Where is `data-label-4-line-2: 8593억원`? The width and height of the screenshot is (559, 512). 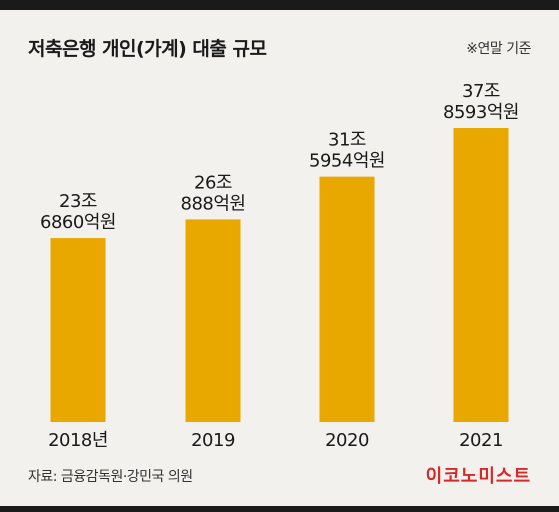 data-label-4-line-2: 8593억원 is located at coordinates (481, 112).